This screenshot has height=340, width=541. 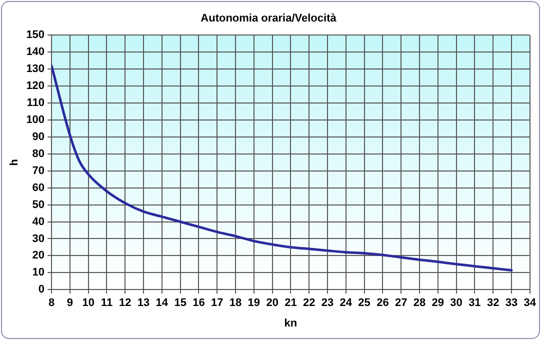 What do you see at coordinates (272, 303) in the screenshot?
I see `x-tick-label: 20` at bounding box center [272, 303].